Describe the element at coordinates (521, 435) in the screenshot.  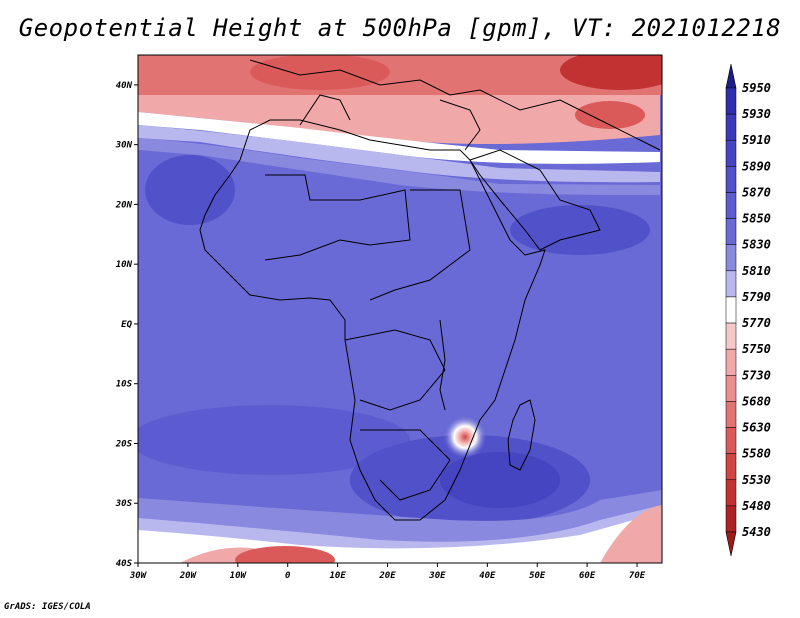
I see `coastline-madagascar` at that location.